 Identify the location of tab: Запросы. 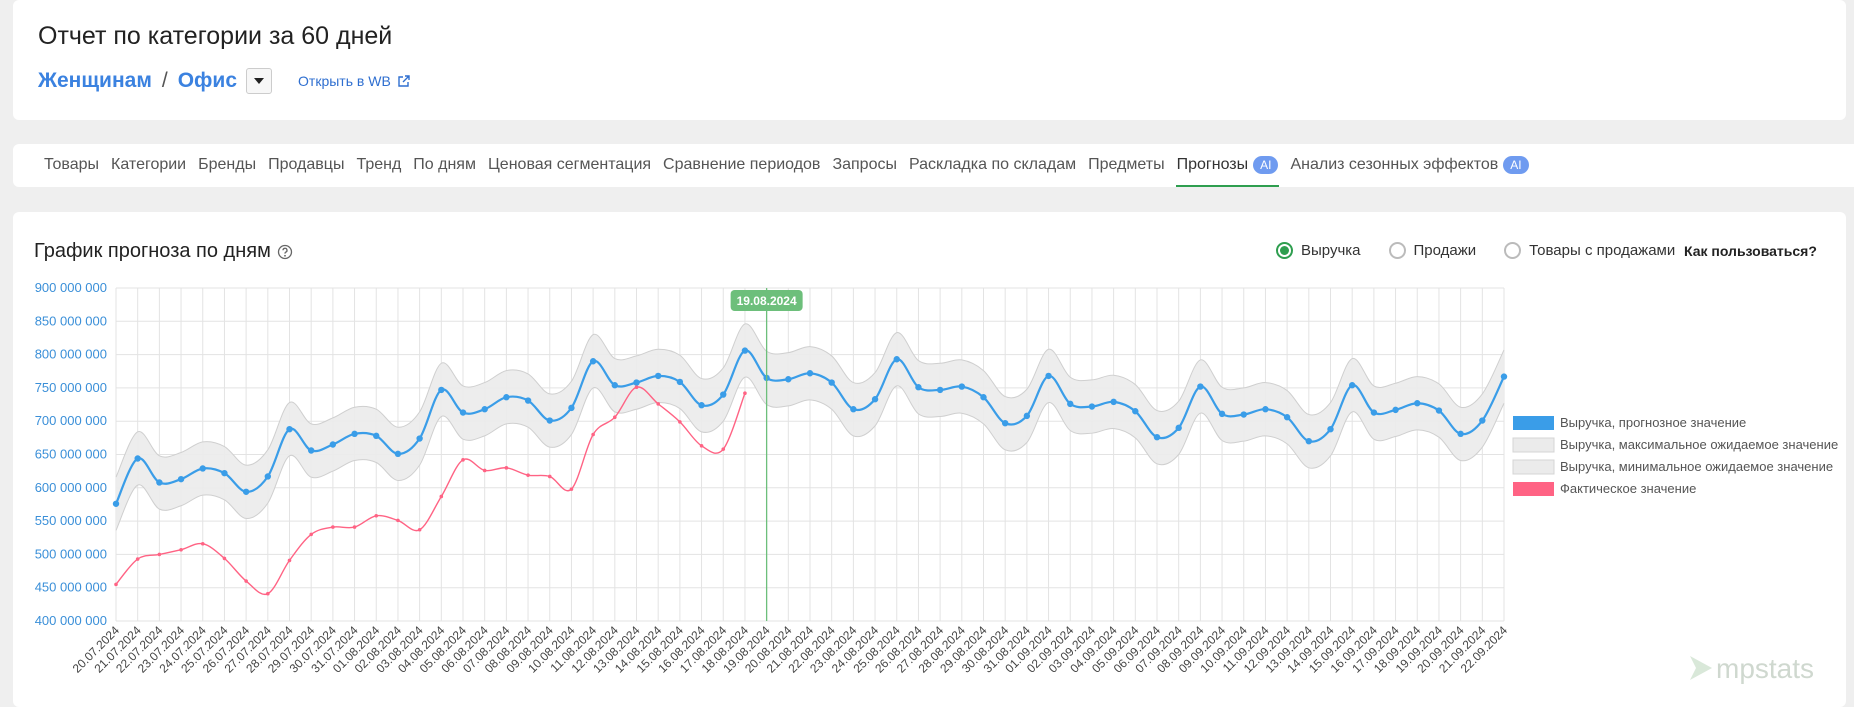
(864, 165).